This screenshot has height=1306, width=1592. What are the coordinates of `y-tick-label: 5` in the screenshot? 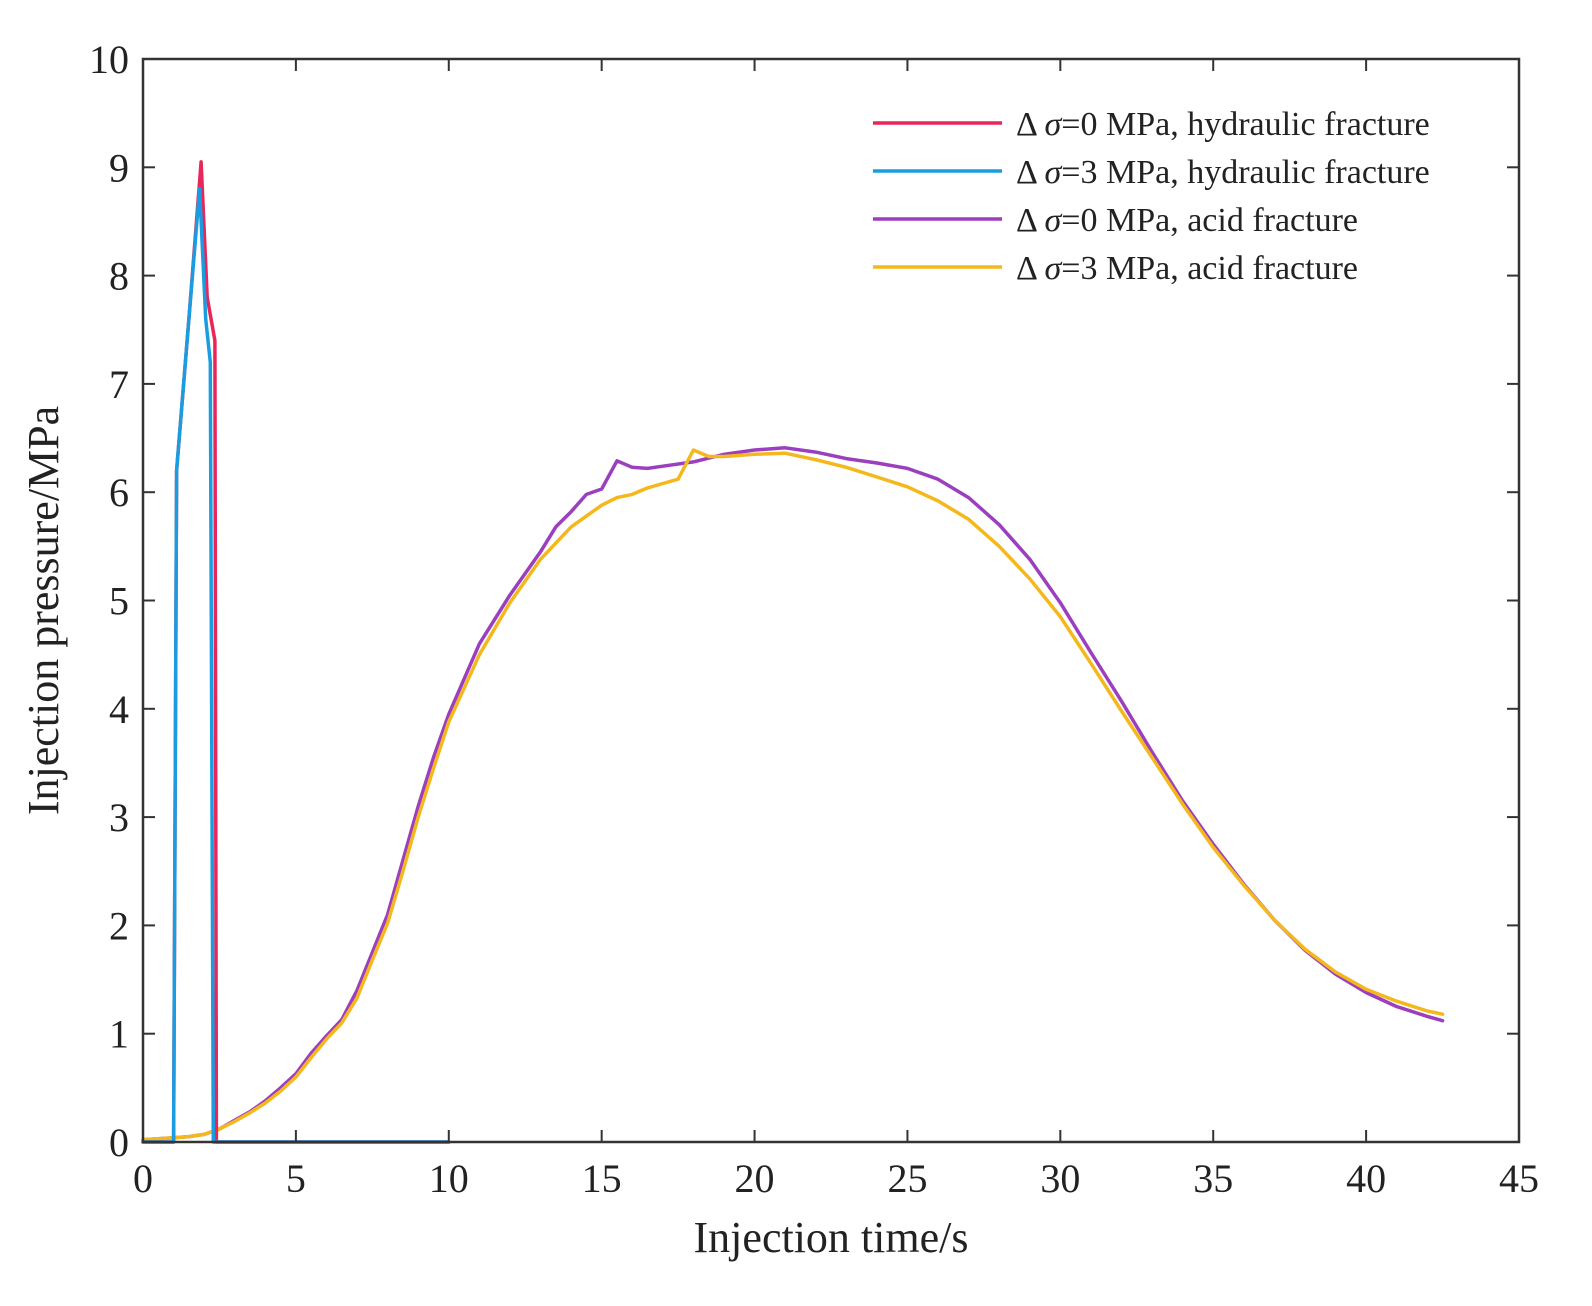 It's located at (119, 601).